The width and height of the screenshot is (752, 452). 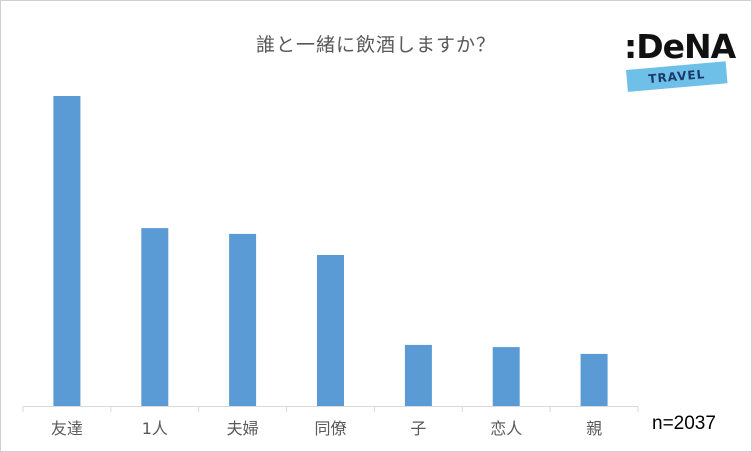 I want to click on x-tick-label-6: 親, so click(x=594, y=428).